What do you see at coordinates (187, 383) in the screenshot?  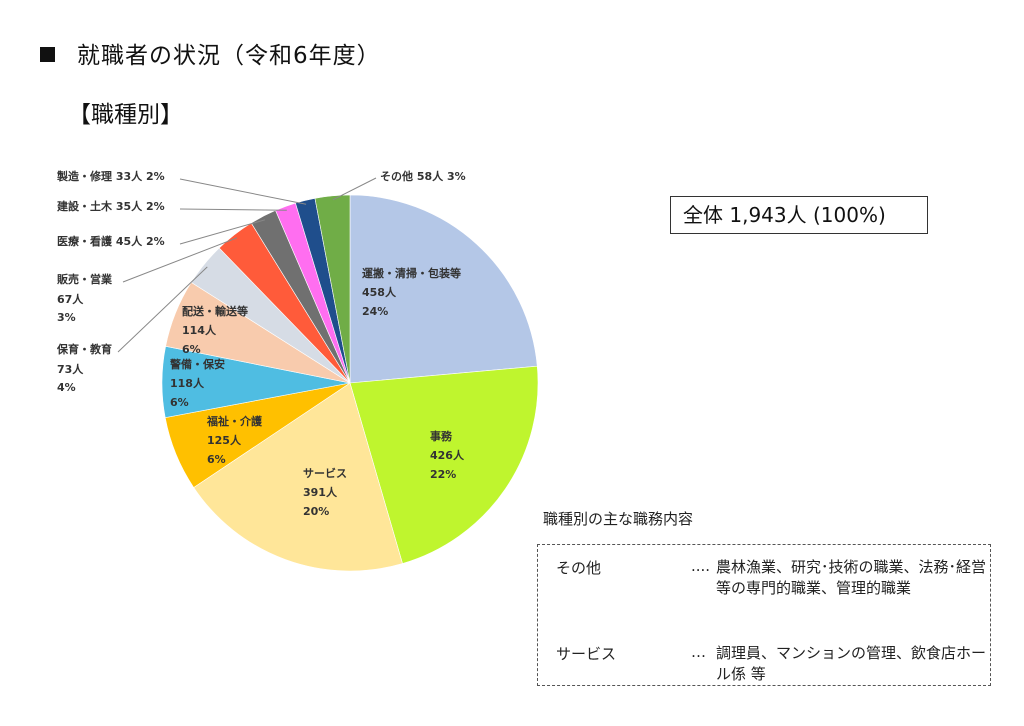 I see `slice-label-count: 118人` at bounding box center [187, 383].